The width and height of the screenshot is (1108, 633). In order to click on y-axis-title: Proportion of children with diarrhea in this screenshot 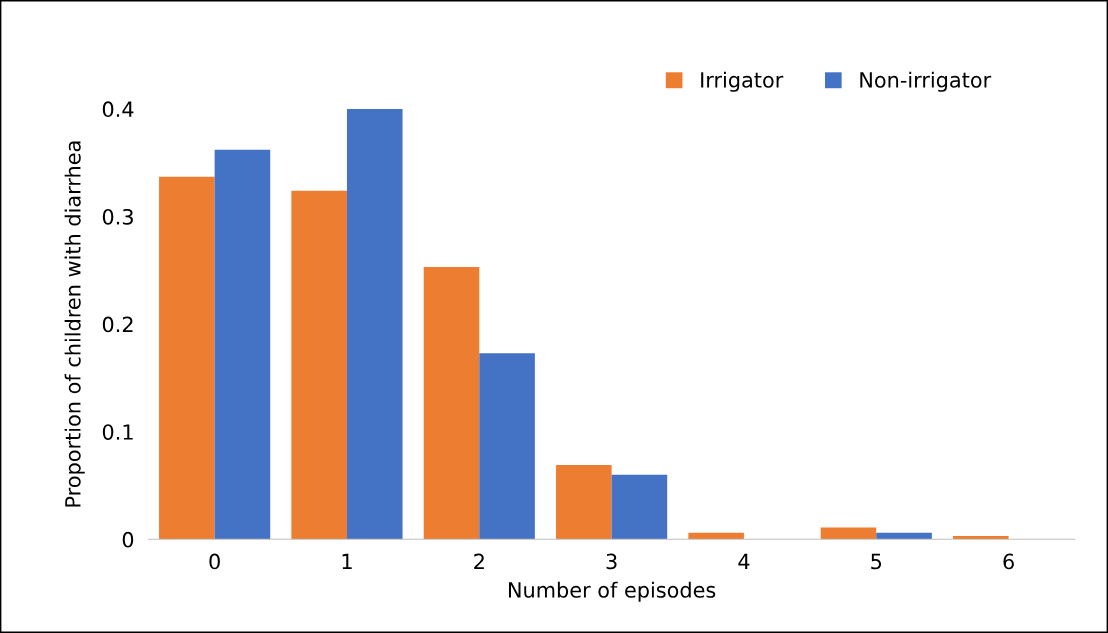, I will do `click(74, 324)`.